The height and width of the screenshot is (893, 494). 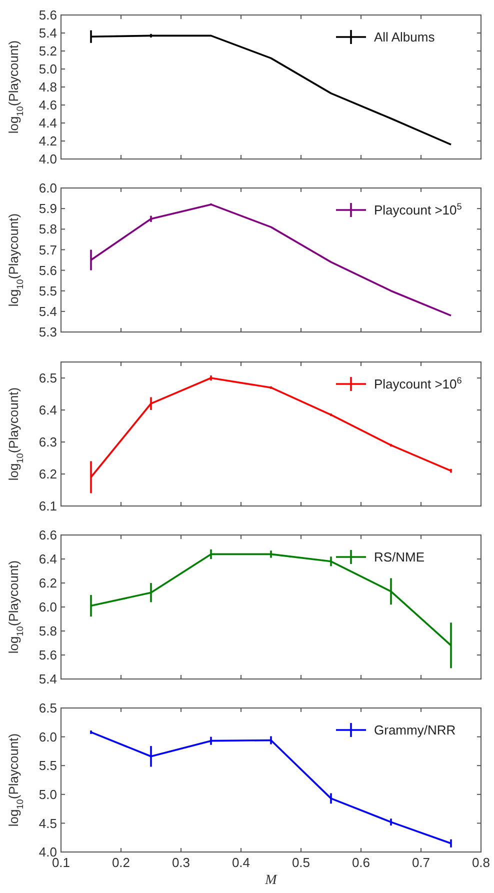 I want to click on y-tick-label: 5.2, so click(x=47, y=51).